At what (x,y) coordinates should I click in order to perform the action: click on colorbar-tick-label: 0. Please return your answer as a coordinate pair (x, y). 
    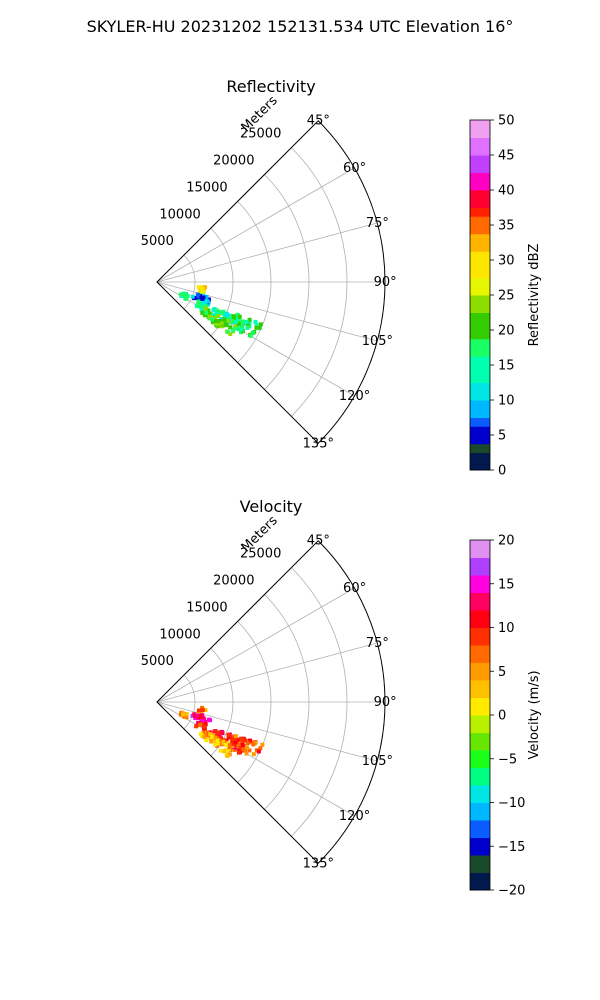
    Looking at the image, I should click on (502, 716).